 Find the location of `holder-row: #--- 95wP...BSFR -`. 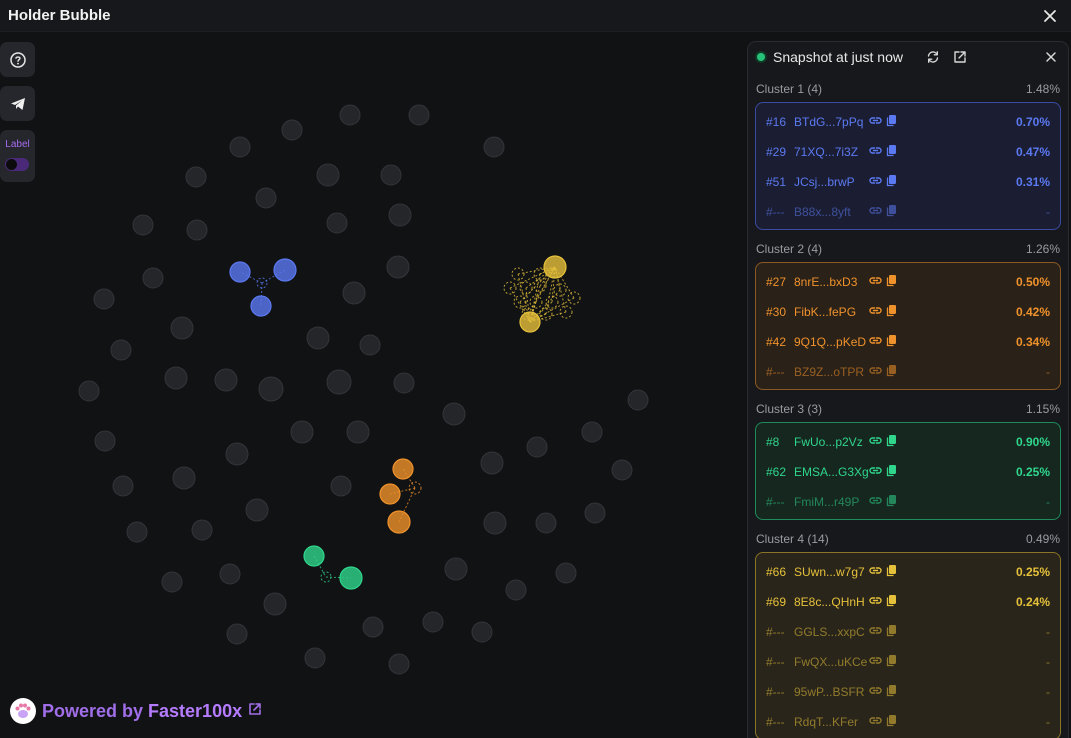

holder-row: #--- 95wP...BSFR - is located at coordinates (908, 691).